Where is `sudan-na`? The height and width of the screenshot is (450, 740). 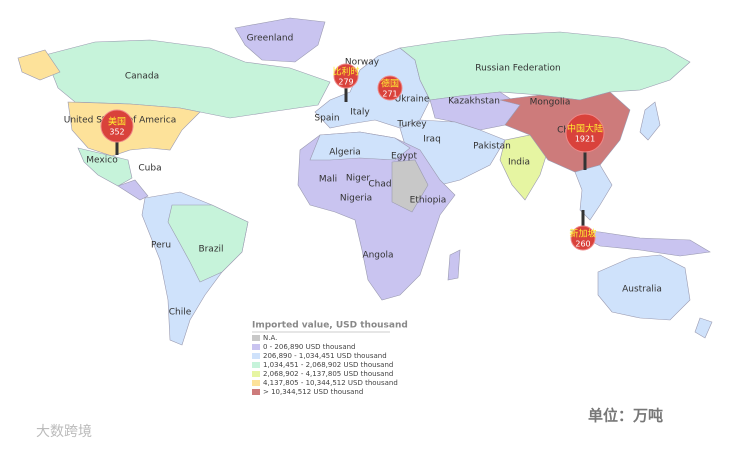
sudan-na is located at coordinates (410, 186).